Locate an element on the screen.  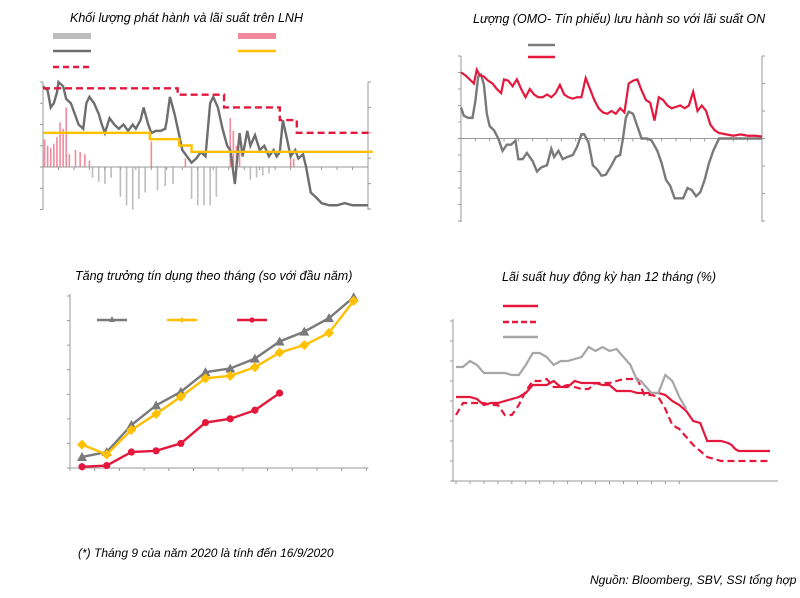
legend-swatch-omo-bar is located at coordinates (257, 36).